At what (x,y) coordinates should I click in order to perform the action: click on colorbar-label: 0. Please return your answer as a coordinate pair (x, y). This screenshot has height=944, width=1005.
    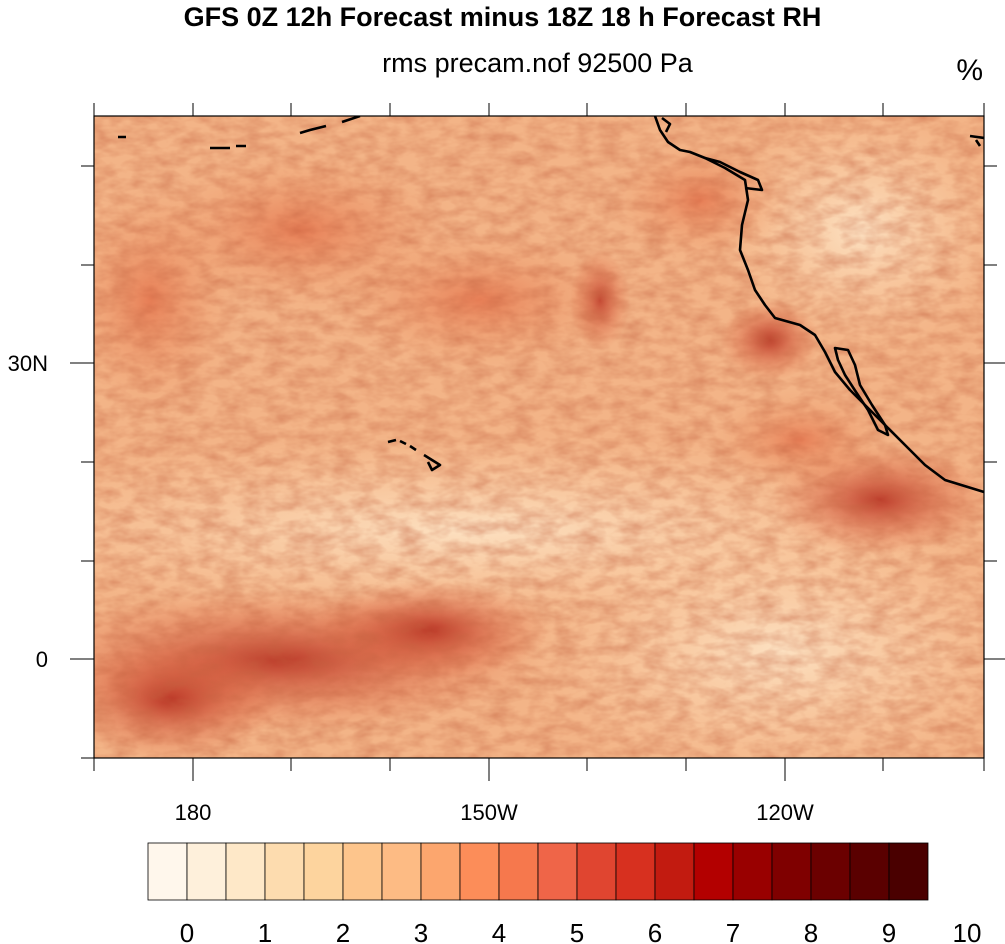
    Looking at the image, I should click on (187, 931).